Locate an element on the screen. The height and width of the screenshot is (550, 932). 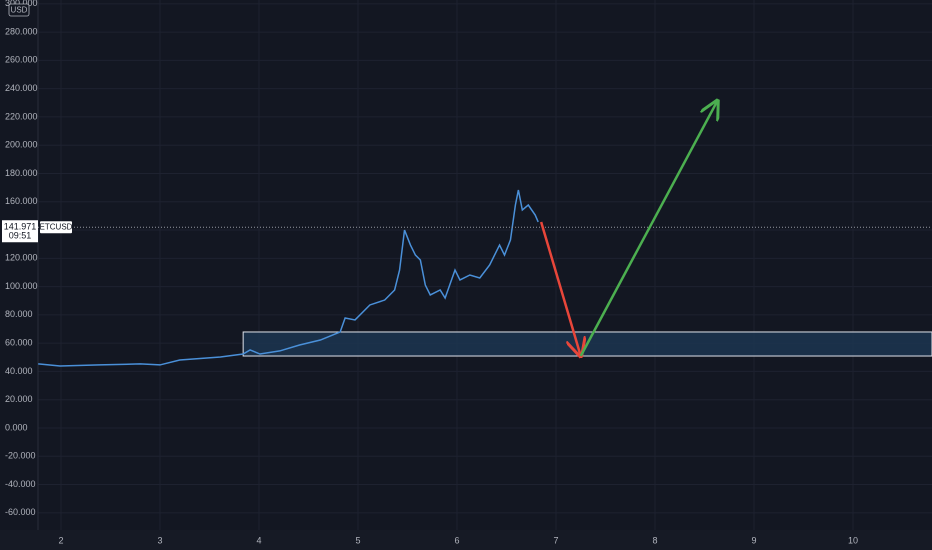
y-tick-label: 220.000 is located at coordinates (21, 116).